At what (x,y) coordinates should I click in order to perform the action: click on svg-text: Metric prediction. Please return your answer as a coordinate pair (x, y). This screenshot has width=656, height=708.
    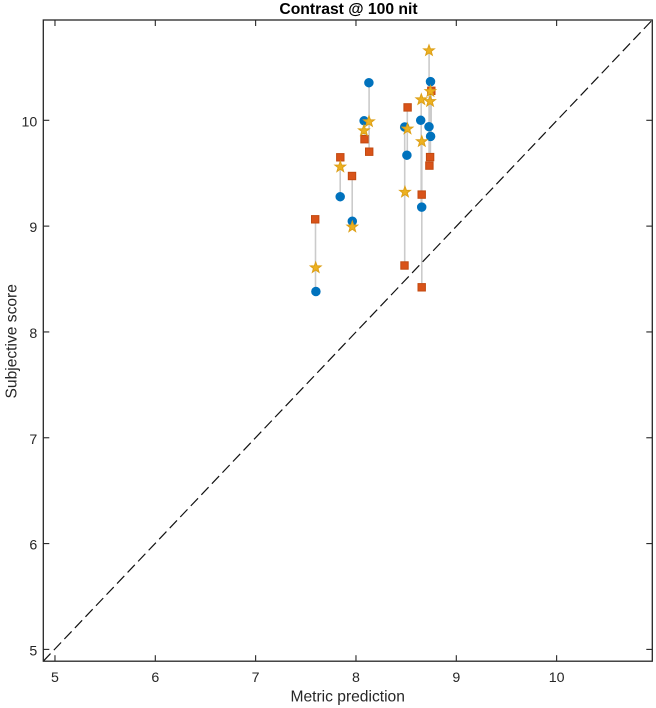
    Looking at the image, I should click on (347, 697).